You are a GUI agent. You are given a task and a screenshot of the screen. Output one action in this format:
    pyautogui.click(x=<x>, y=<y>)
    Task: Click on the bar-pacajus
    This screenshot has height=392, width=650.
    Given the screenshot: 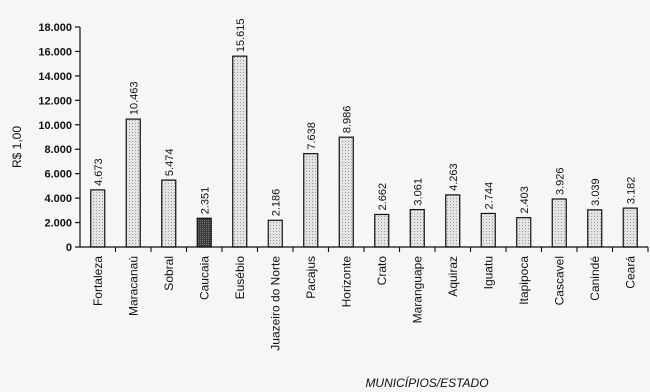 What is the action you would take?
    pyautogui.click(x=311, y=200)
    